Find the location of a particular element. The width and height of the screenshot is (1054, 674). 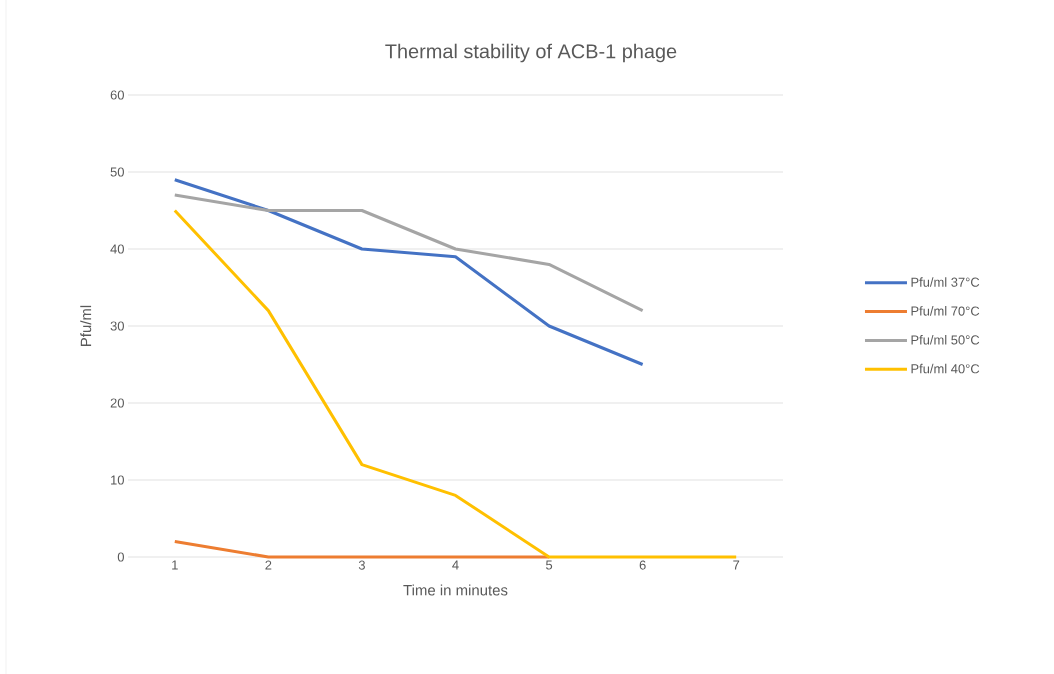

y-tick-label: 10 is located at coordinates (117, 480).